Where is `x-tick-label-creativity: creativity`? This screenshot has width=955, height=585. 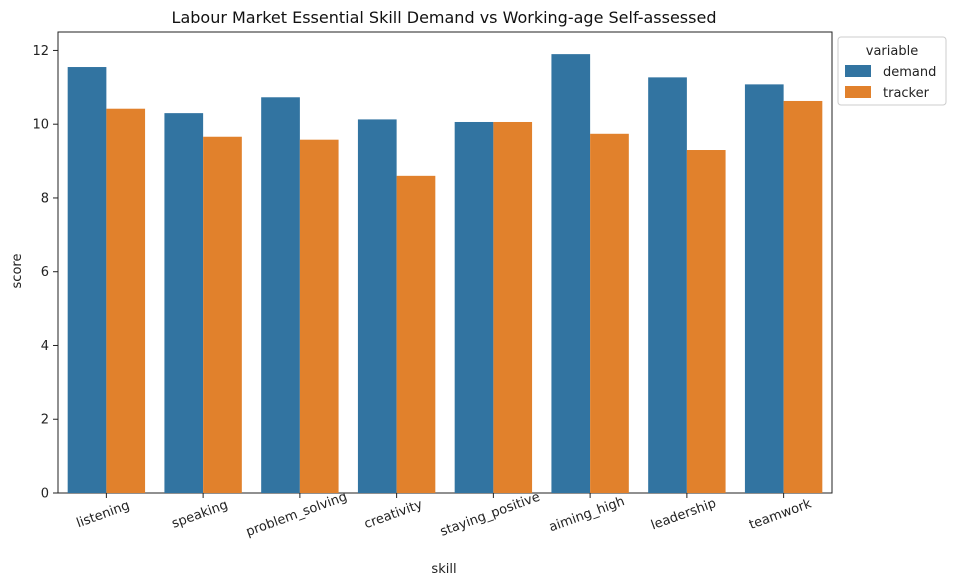 x-tick-label-creativity: creativity is located at coordinates (393, 514).